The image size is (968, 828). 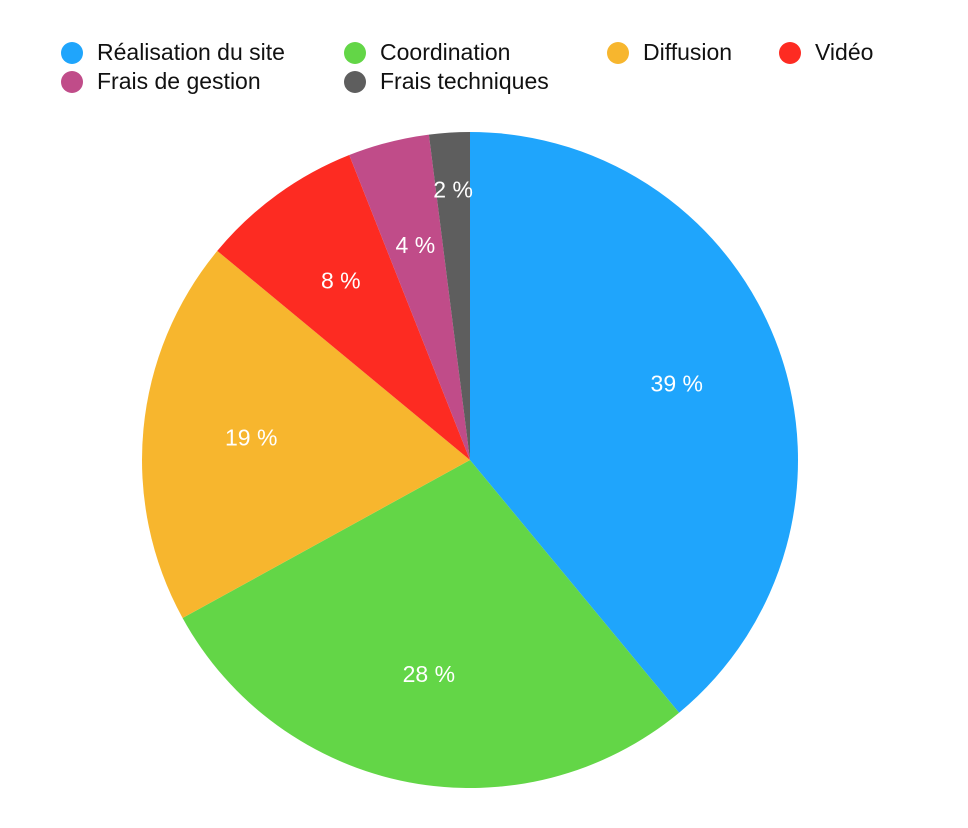 I want to click on legend-label: Réalisation du site, so click(x=191, y=52).